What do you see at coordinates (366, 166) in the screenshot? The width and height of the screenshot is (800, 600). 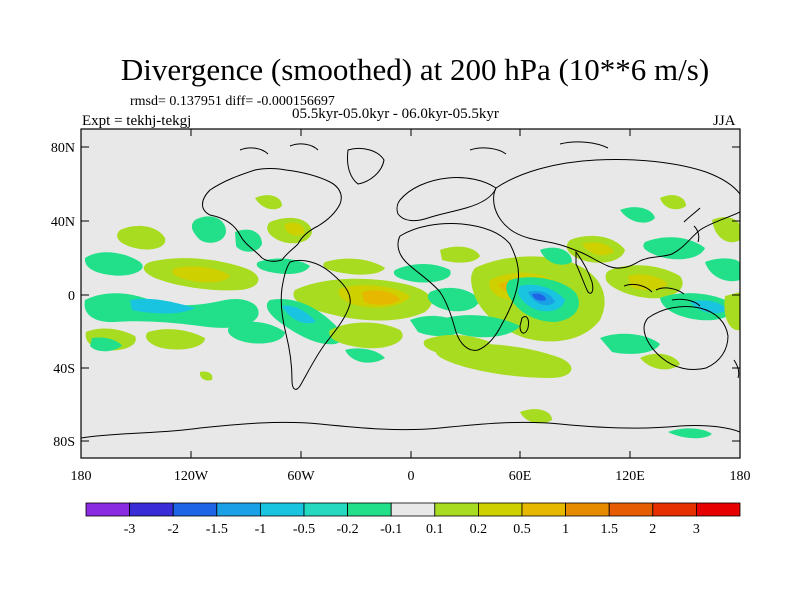 I see `coastline-greenland` at bounding box center [366, 166].